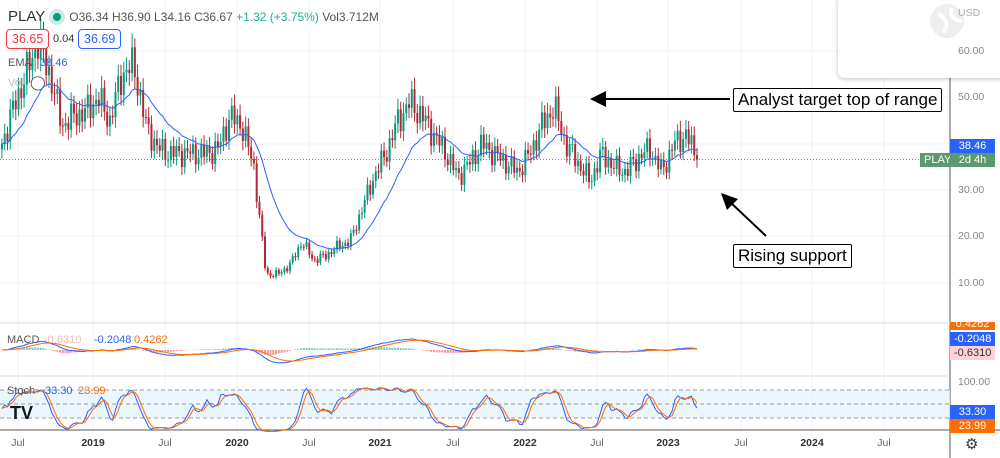 This screenshot has width=1000, height=458. I want to click on buy-button: 36.69, so click(100, 39).